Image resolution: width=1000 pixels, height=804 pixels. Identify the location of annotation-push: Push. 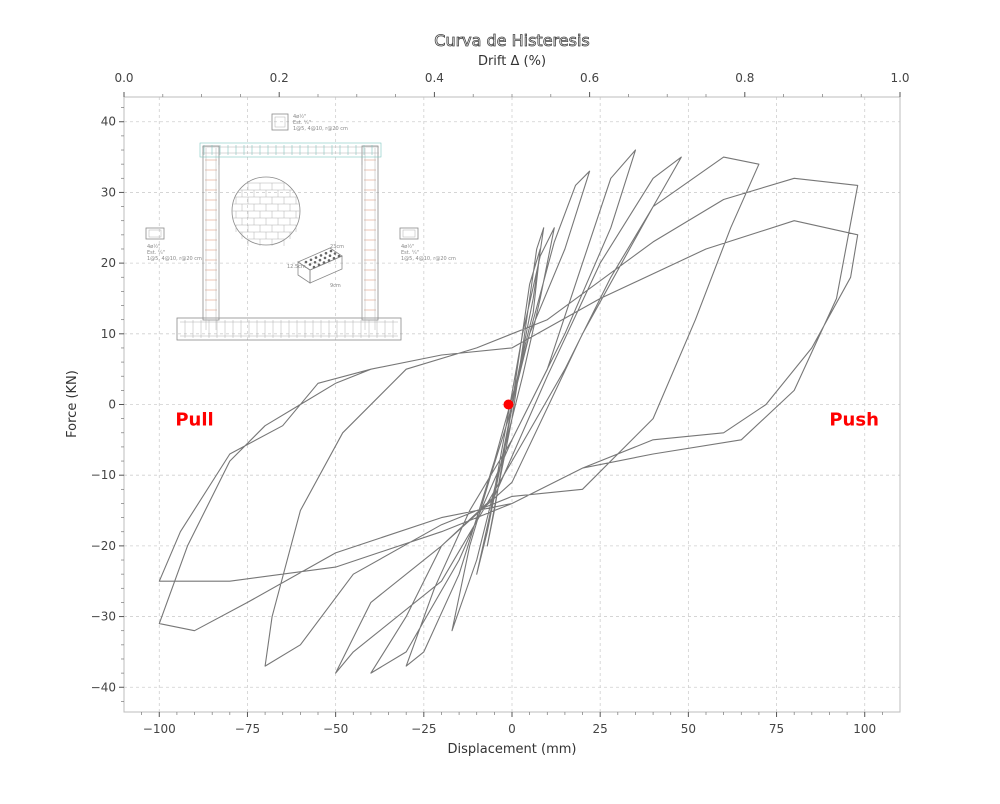
(854, 420).